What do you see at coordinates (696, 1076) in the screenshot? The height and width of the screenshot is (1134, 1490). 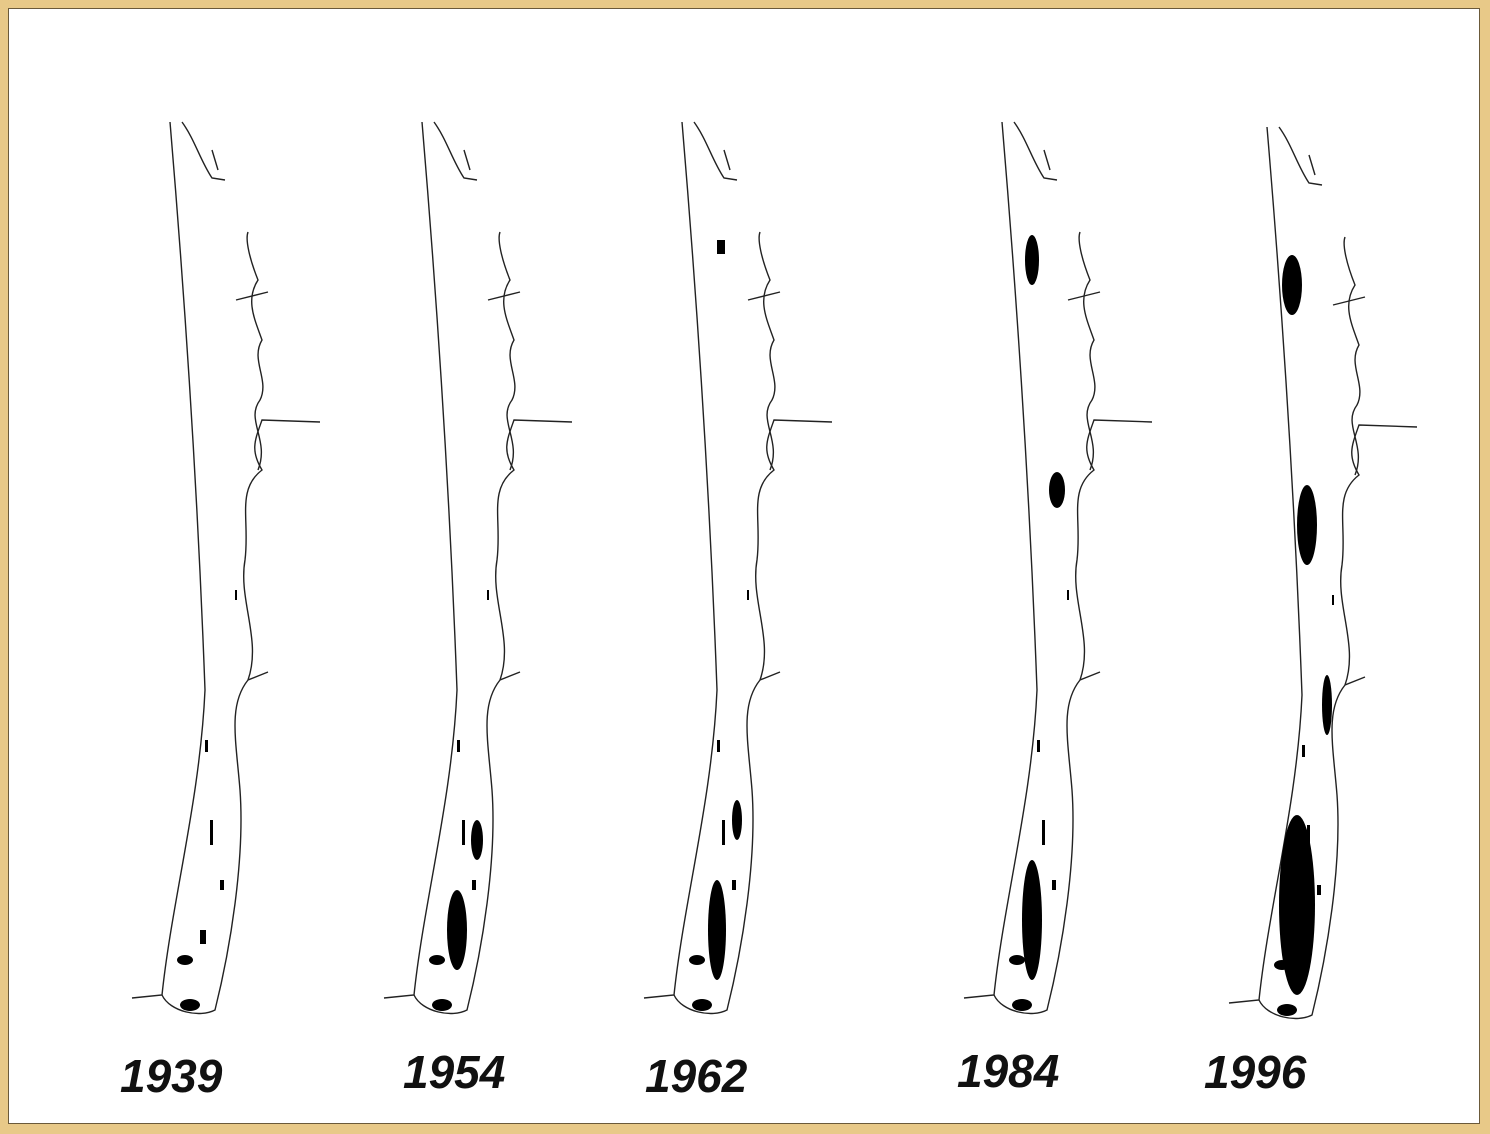 I see `year-label: 1962` at bounding box center [696, 1076].